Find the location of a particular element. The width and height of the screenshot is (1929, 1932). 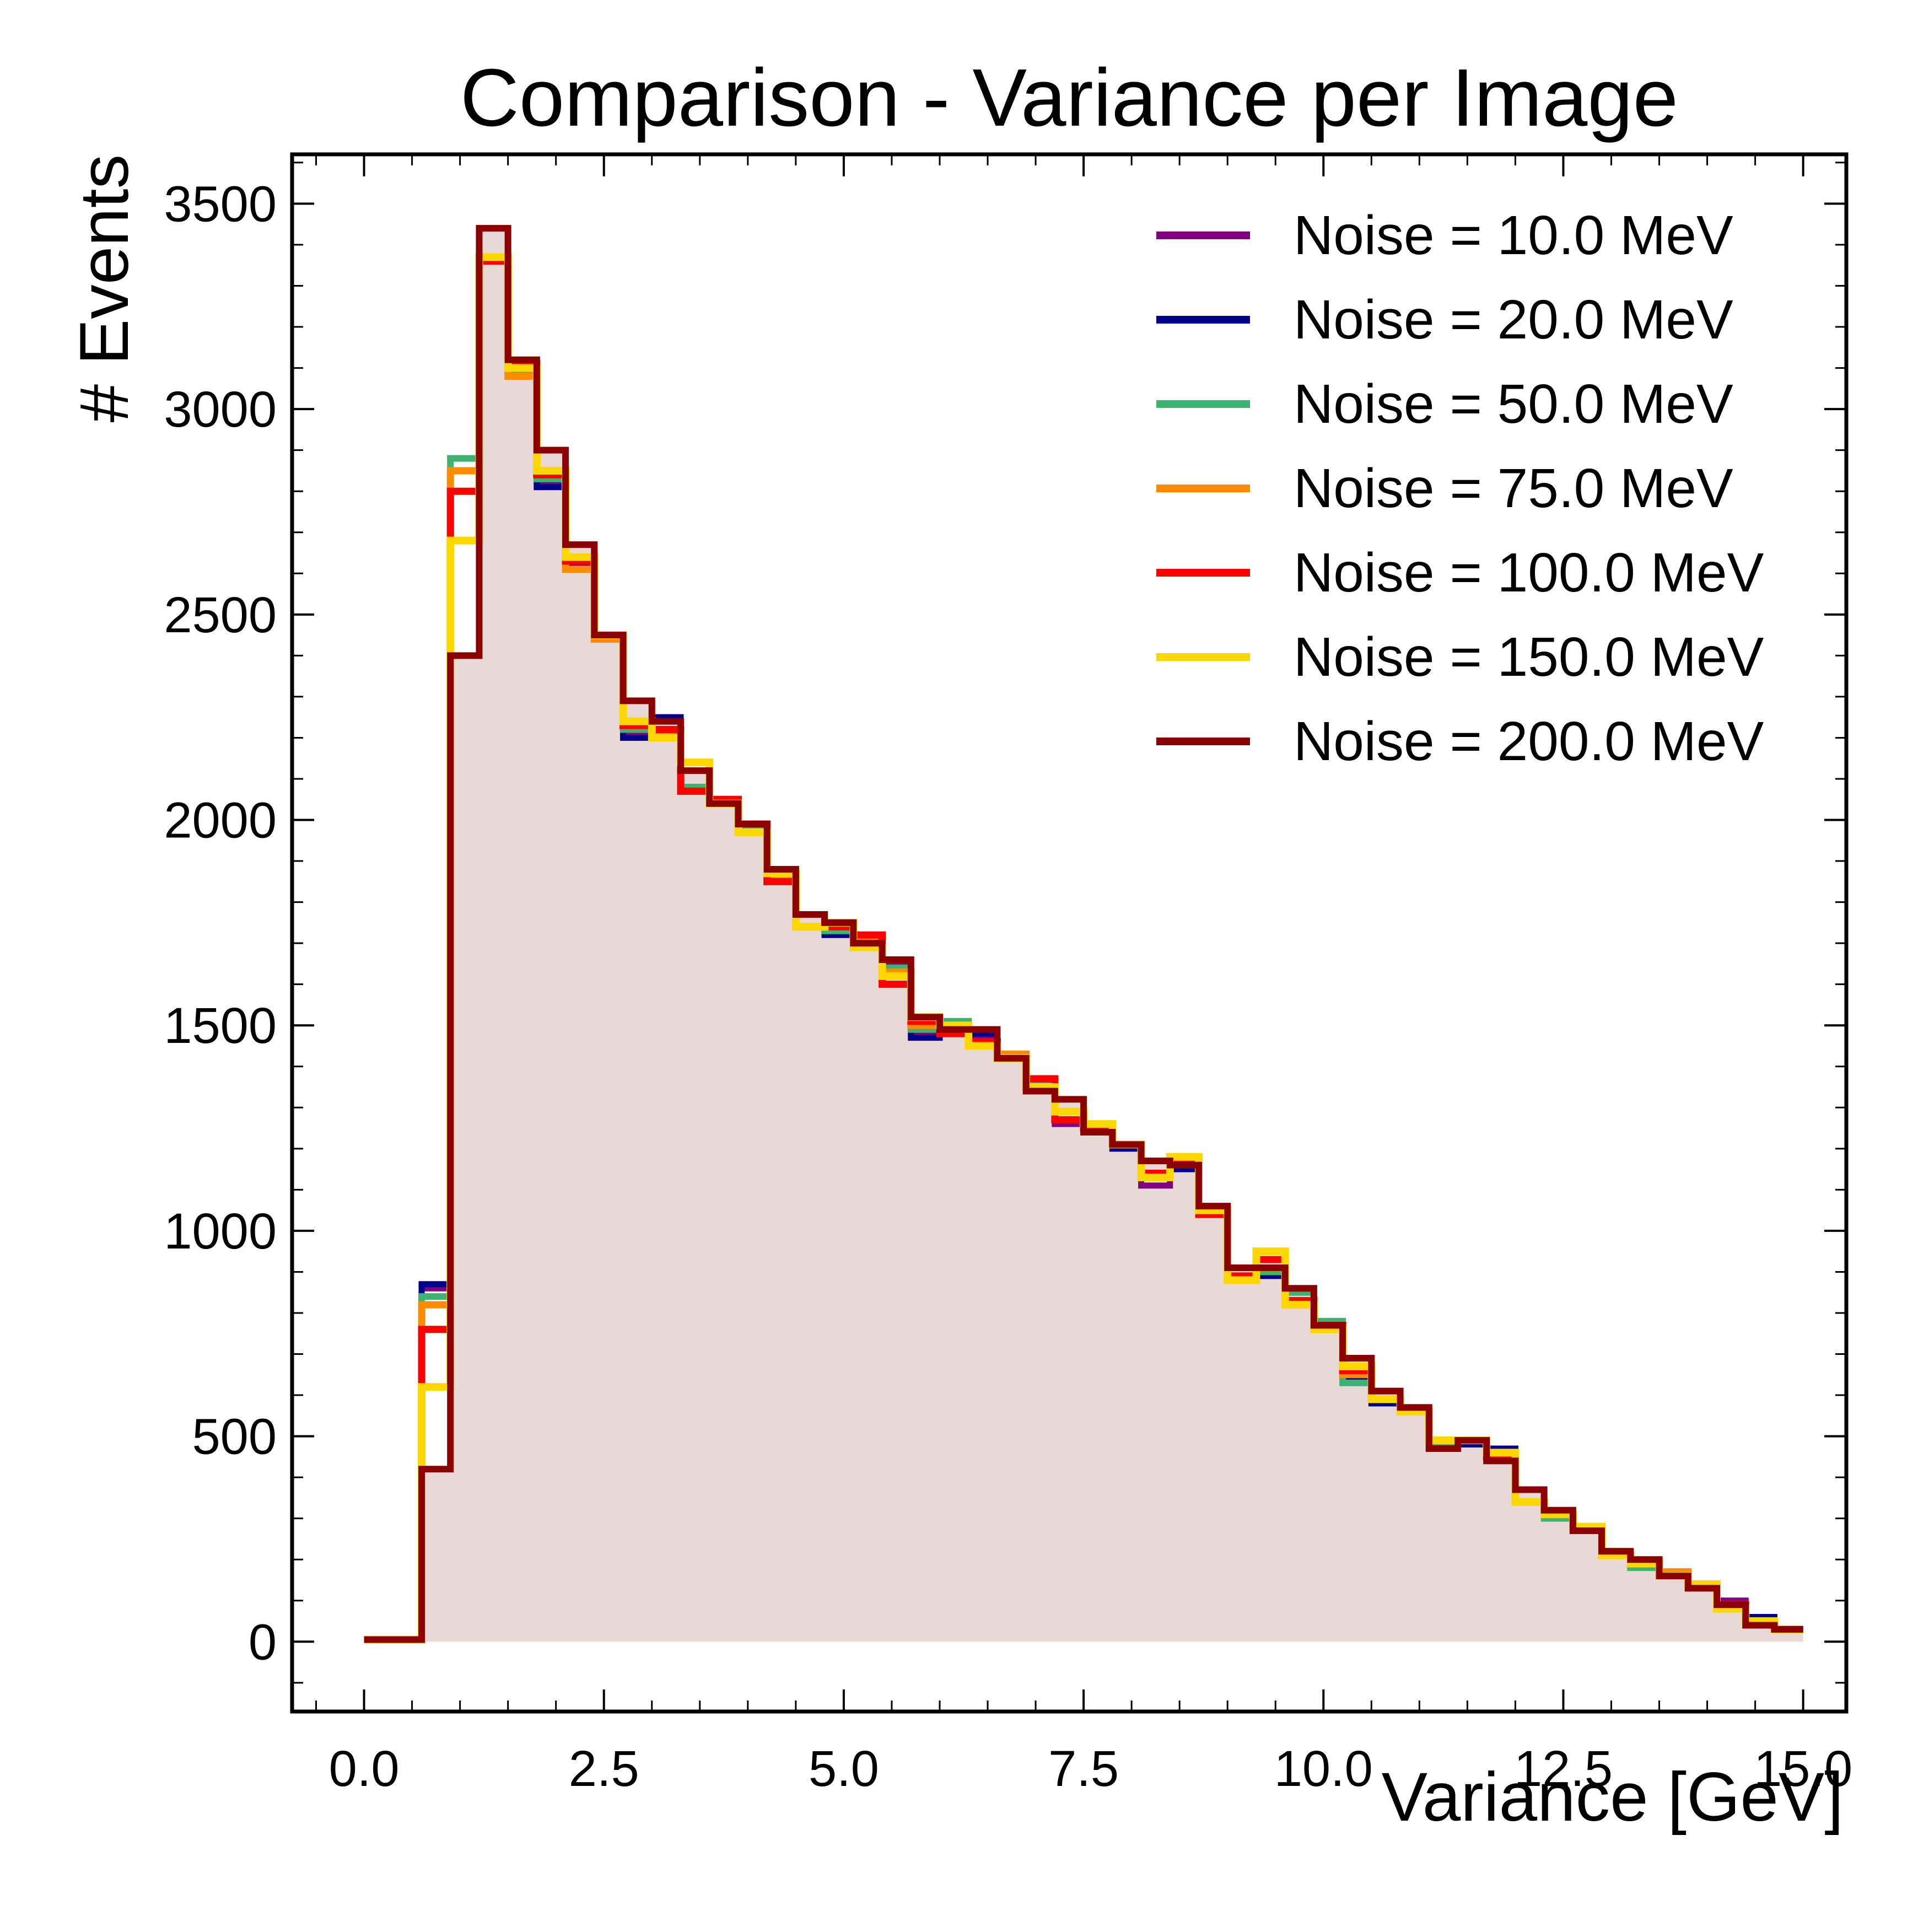

legend-label: Noise = 10.0 MeV is located at coordinates (1513, 235).